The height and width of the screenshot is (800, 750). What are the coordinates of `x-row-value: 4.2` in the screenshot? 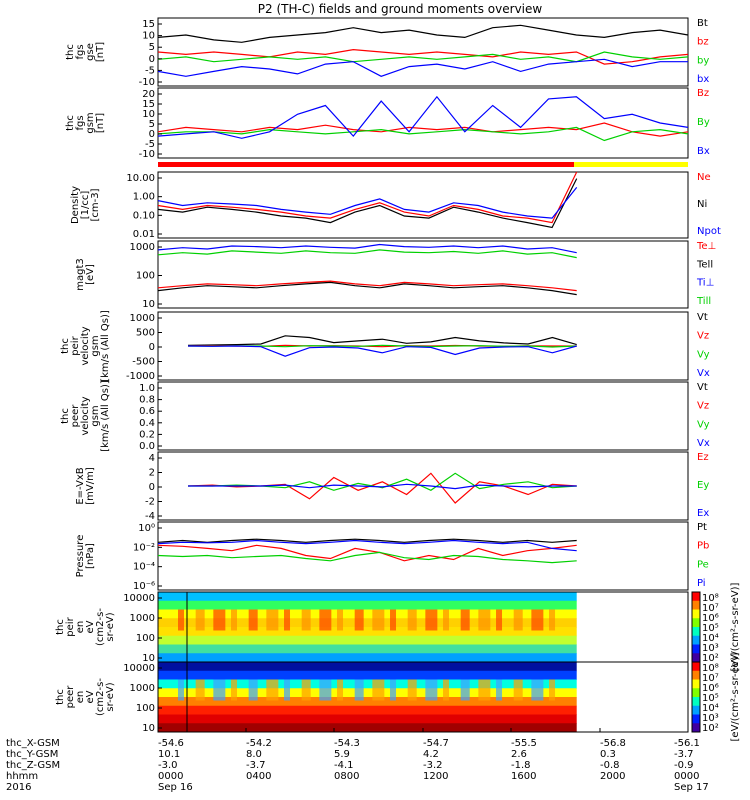 It's located at (431, 754).